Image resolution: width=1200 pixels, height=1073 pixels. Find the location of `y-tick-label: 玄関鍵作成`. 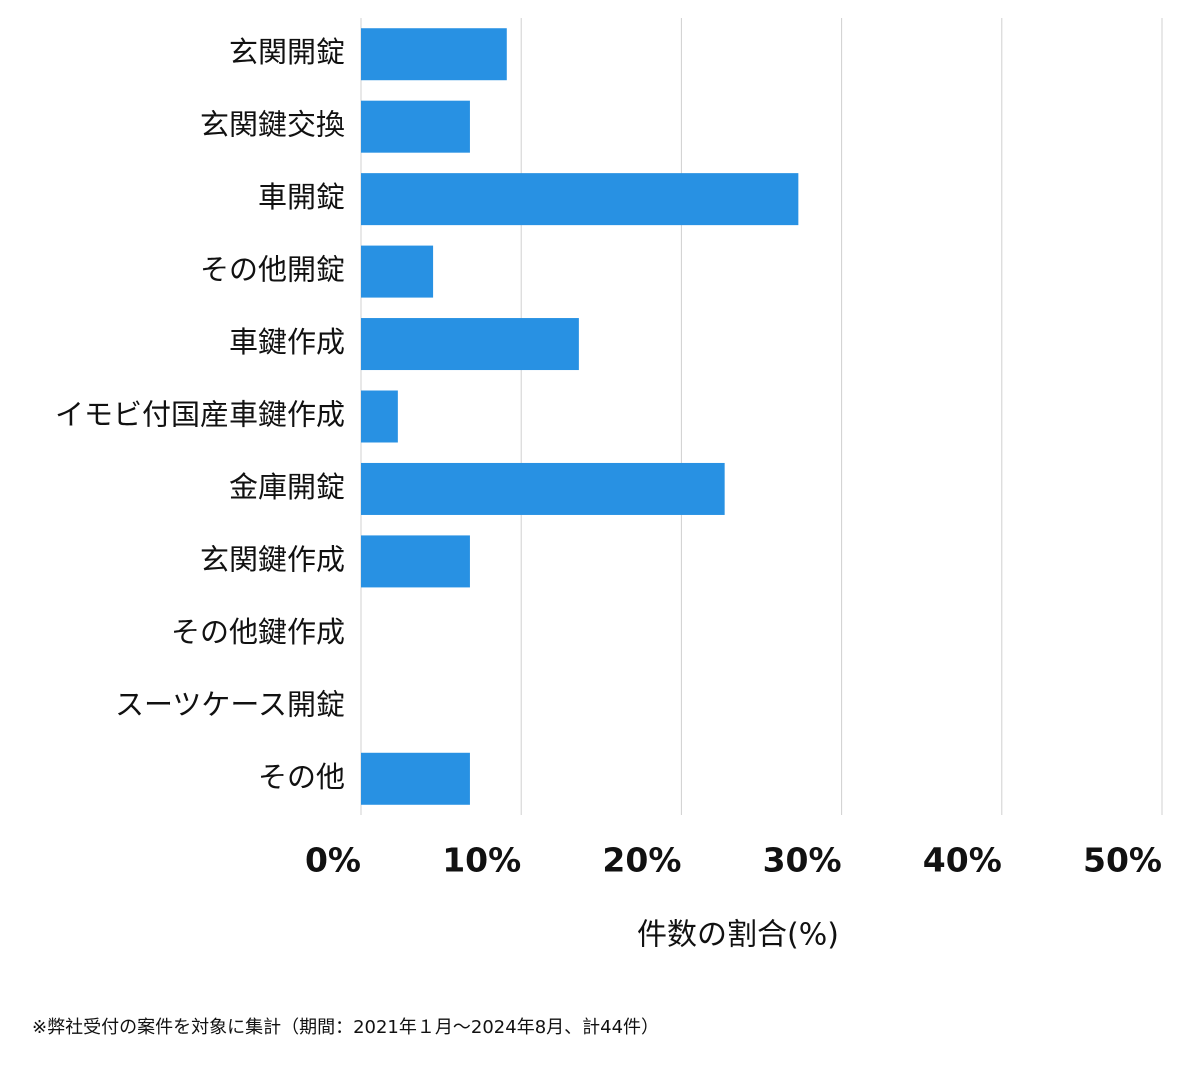

y-tick-label: 玄関鍵作成 is located at coordinates (272, 559).